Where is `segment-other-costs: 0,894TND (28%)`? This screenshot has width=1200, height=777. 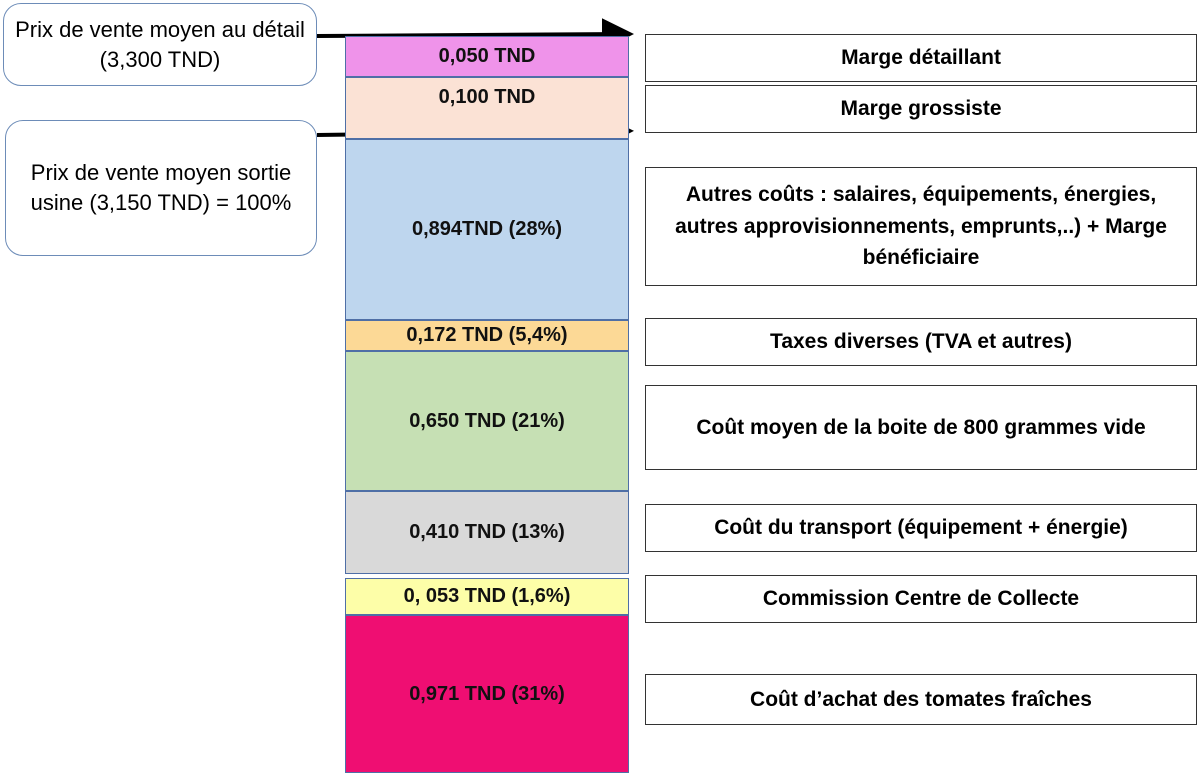 segment-other-costs: 0,894TND (28%) is located at coordinates (487, 229).